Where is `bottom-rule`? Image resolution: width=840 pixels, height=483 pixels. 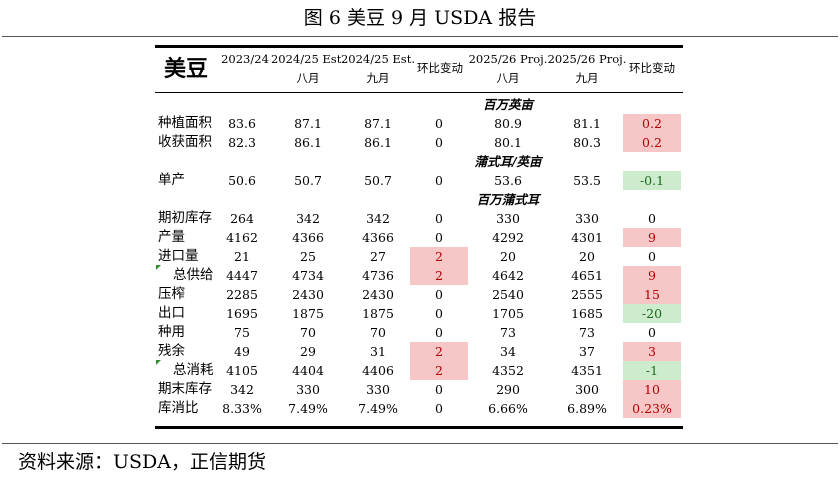 bottom-rule is located at coordinates (420, 443).